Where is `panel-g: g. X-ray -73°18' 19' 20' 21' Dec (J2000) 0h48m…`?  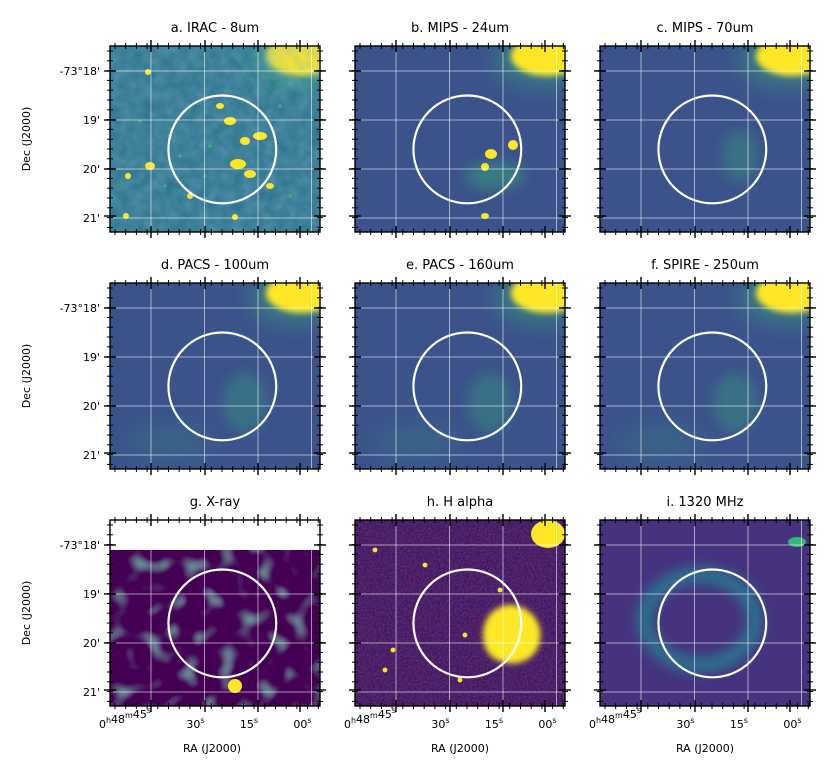
panel-g: g. X-ray -73°18' 19' 20' 21' Dec (J2000) 0h48m… is located at coordinates (173, 613).